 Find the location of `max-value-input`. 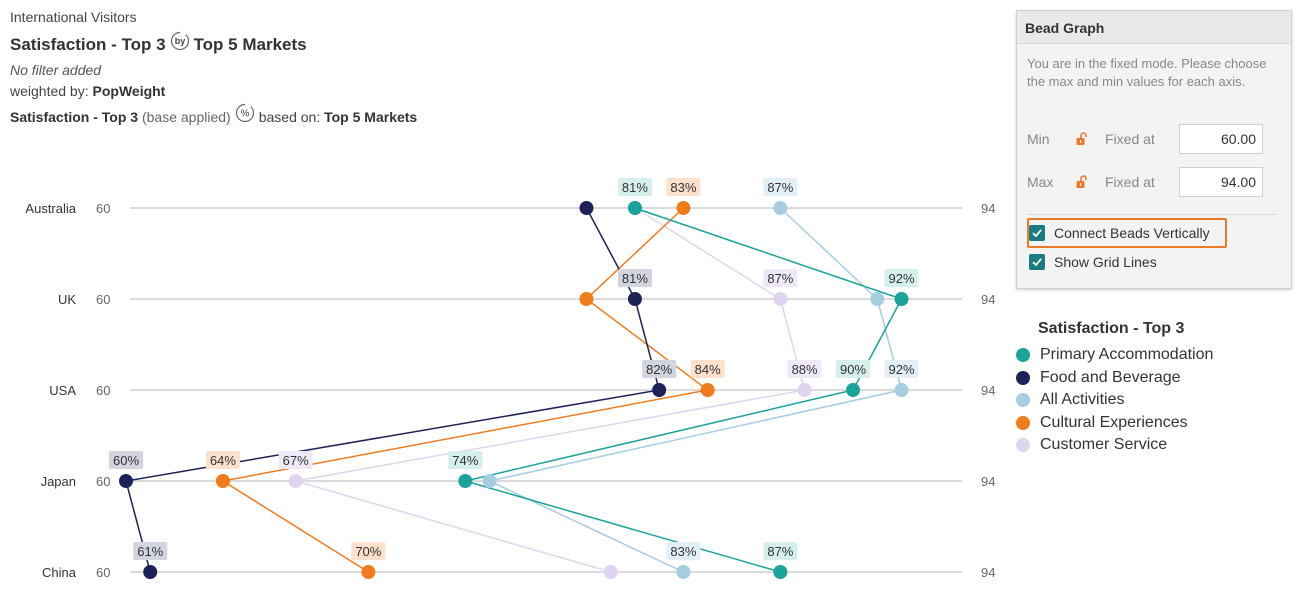

max-value-input is located at coordinates (1221, 182).